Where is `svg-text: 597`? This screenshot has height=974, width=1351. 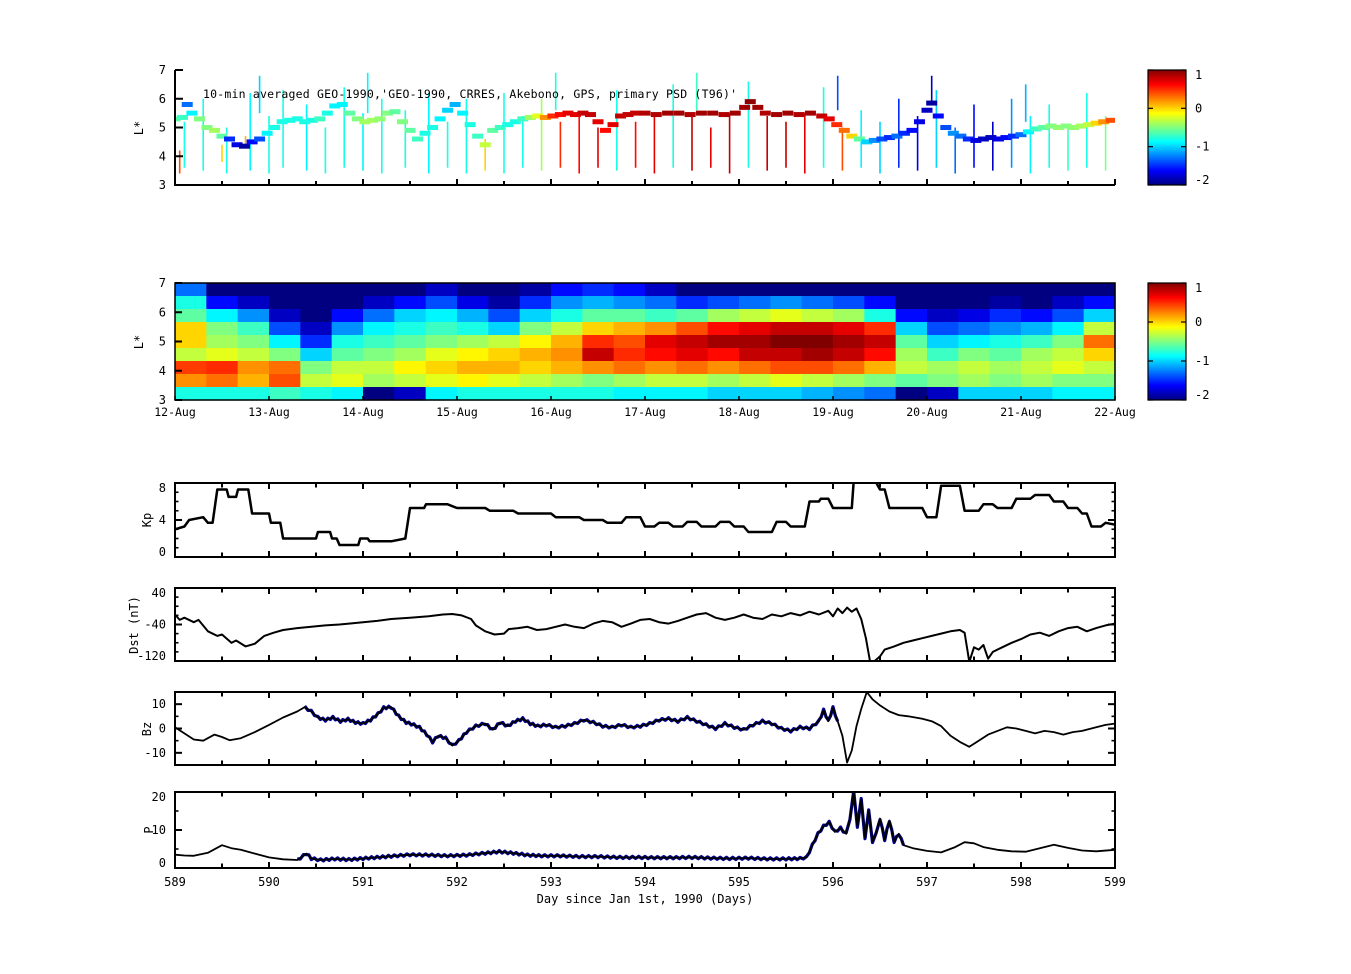
svg-text: 597 is located at coordinates (927, 882).